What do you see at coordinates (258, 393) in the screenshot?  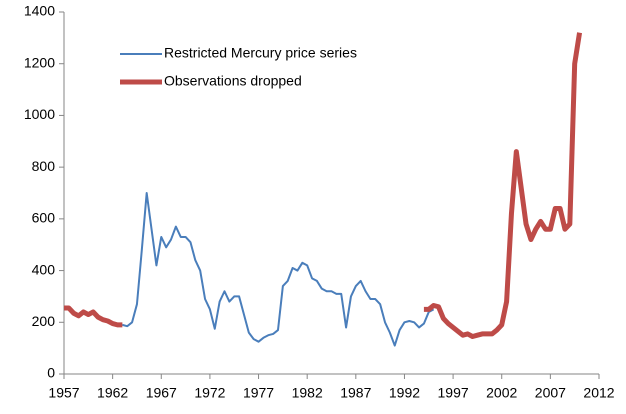 I see `x-tick-label: 1977` at bounding box center [258, 393].